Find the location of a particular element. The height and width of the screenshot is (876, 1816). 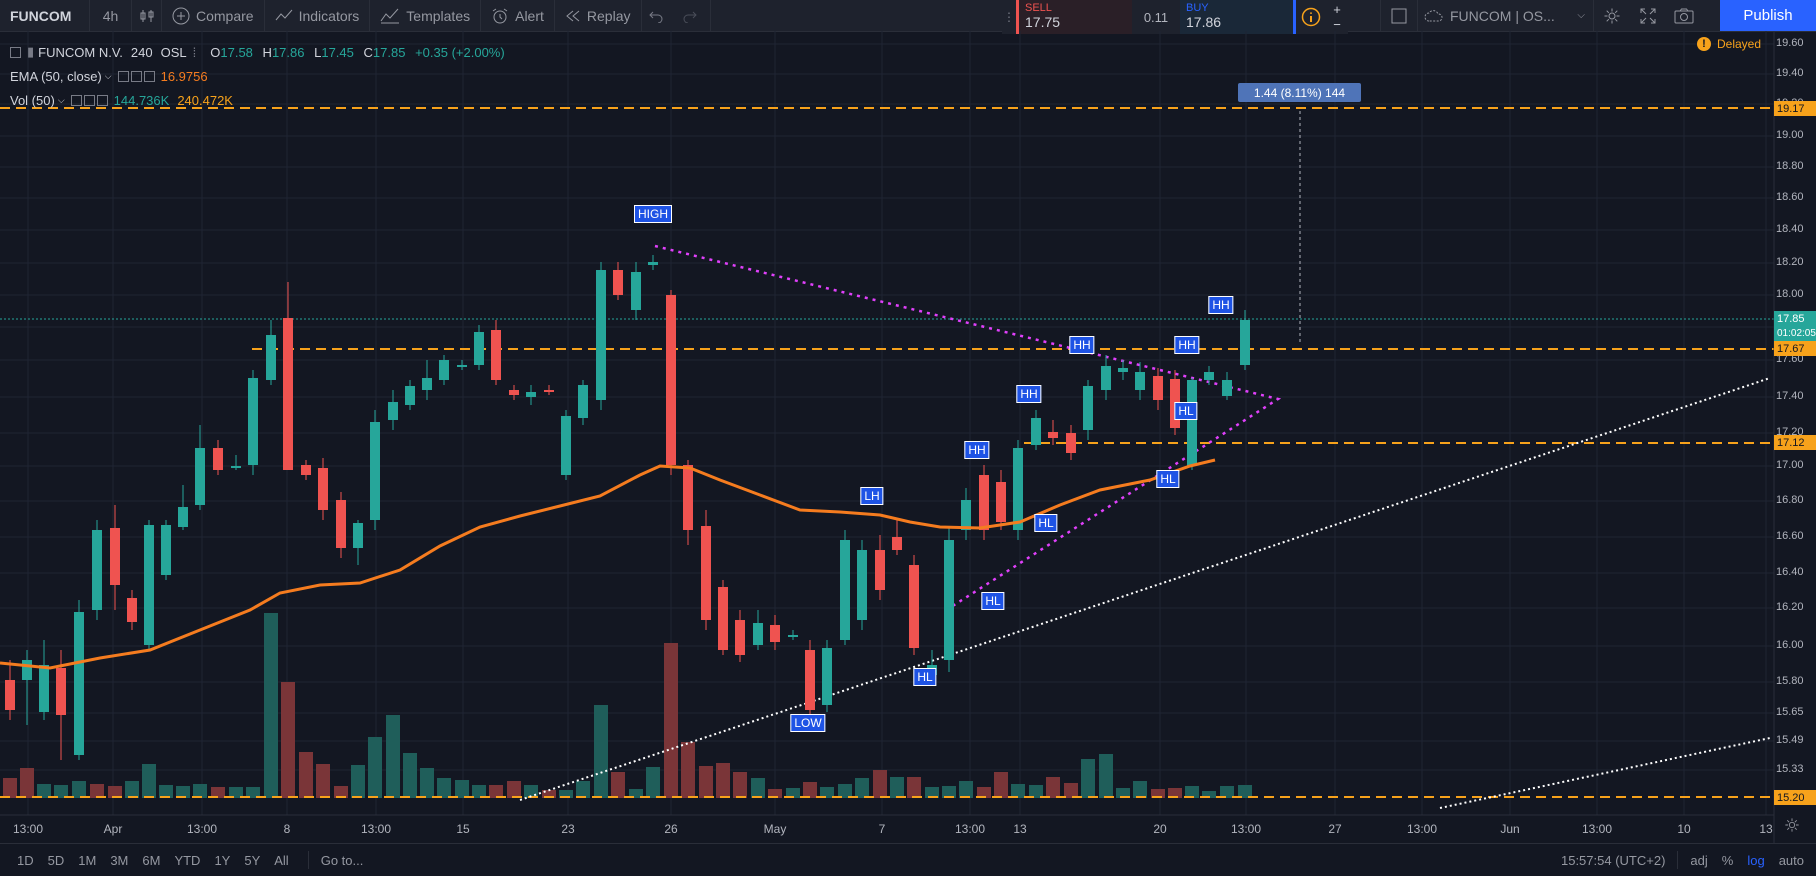

percent-toggle: % is located at coordinates (1727, 860).